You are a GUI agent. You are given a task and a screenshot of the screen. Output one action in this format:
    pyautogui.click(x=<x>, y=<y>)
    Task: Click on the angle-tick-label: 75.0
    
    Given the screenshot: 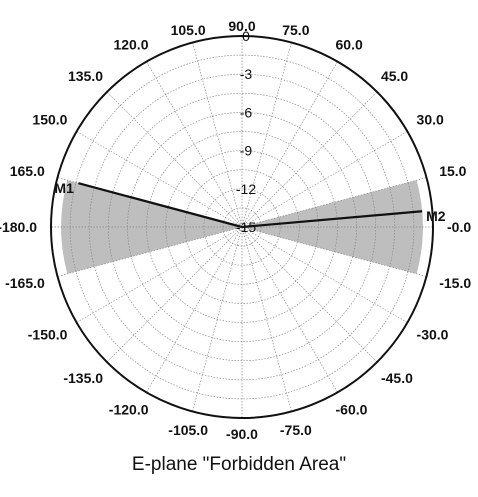 What is the action you would take?
    pyautogui.click(x=295, y=30)
    